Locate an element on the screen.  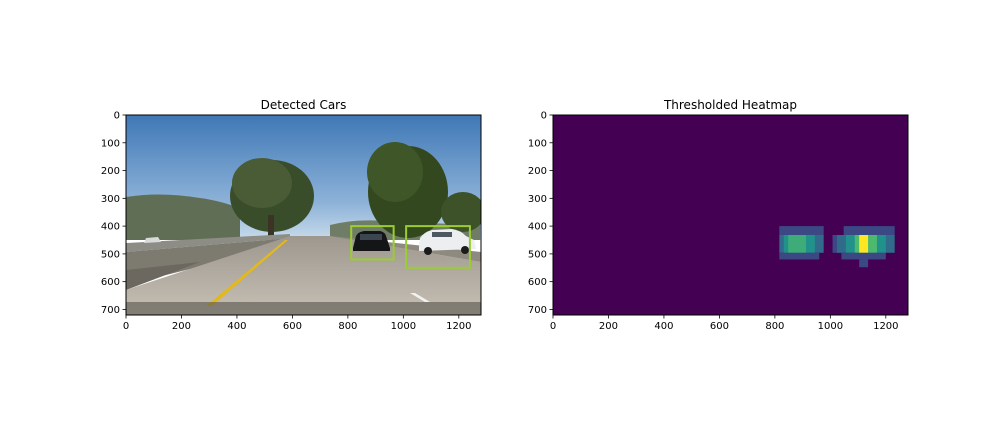
lane-yellow is located at coordinates (247, 273).